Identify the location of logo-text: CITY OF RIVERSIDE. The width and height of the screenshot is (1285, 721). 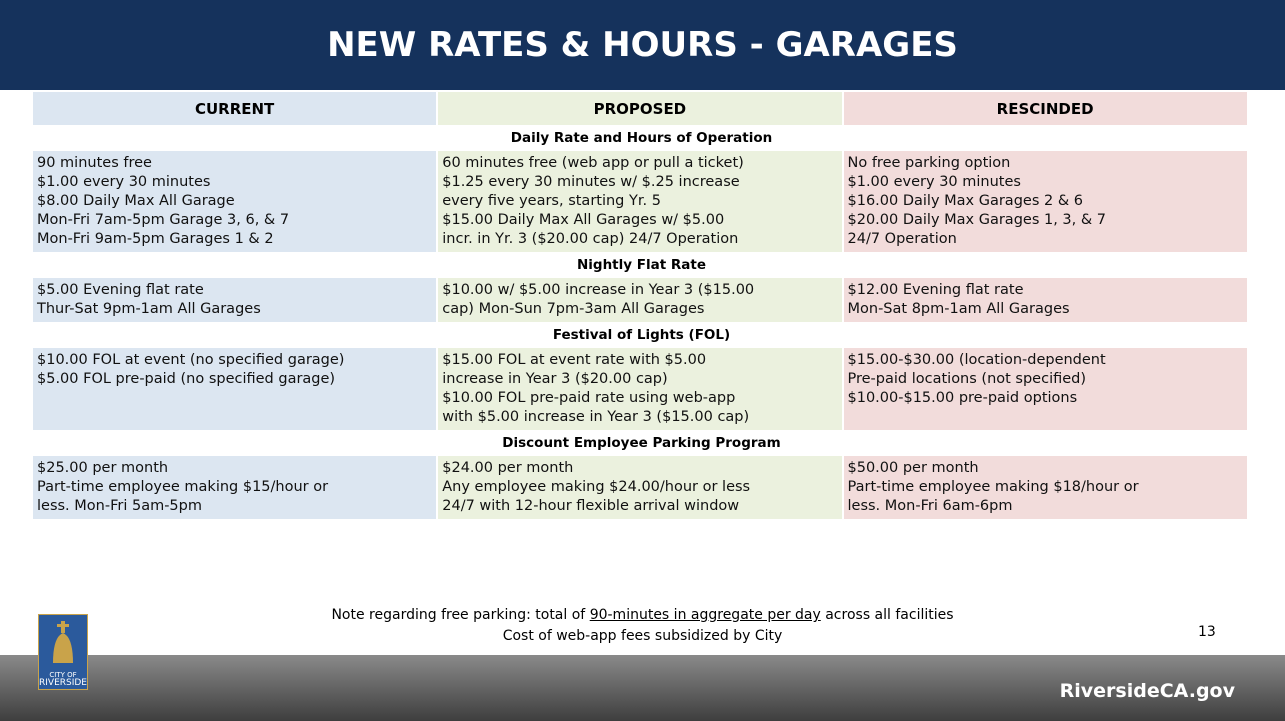
(63, 679).